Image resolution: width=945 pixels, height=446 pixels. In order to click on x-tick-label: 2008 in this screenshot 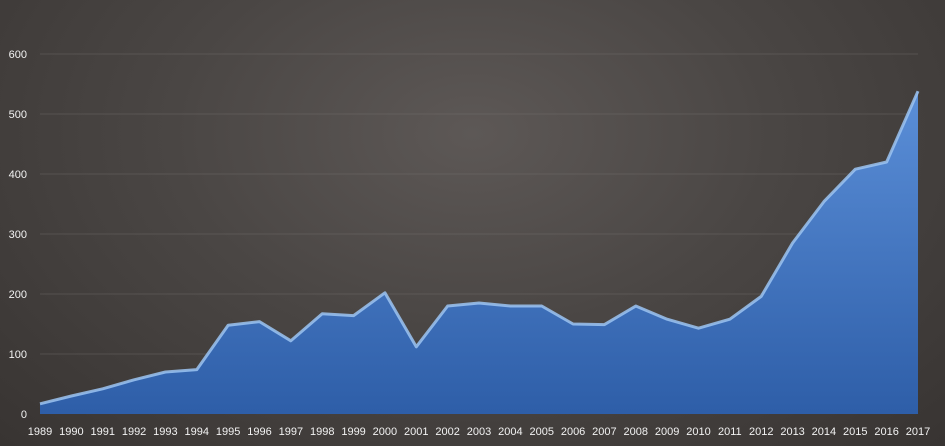, I will do `click(636, 432)`.